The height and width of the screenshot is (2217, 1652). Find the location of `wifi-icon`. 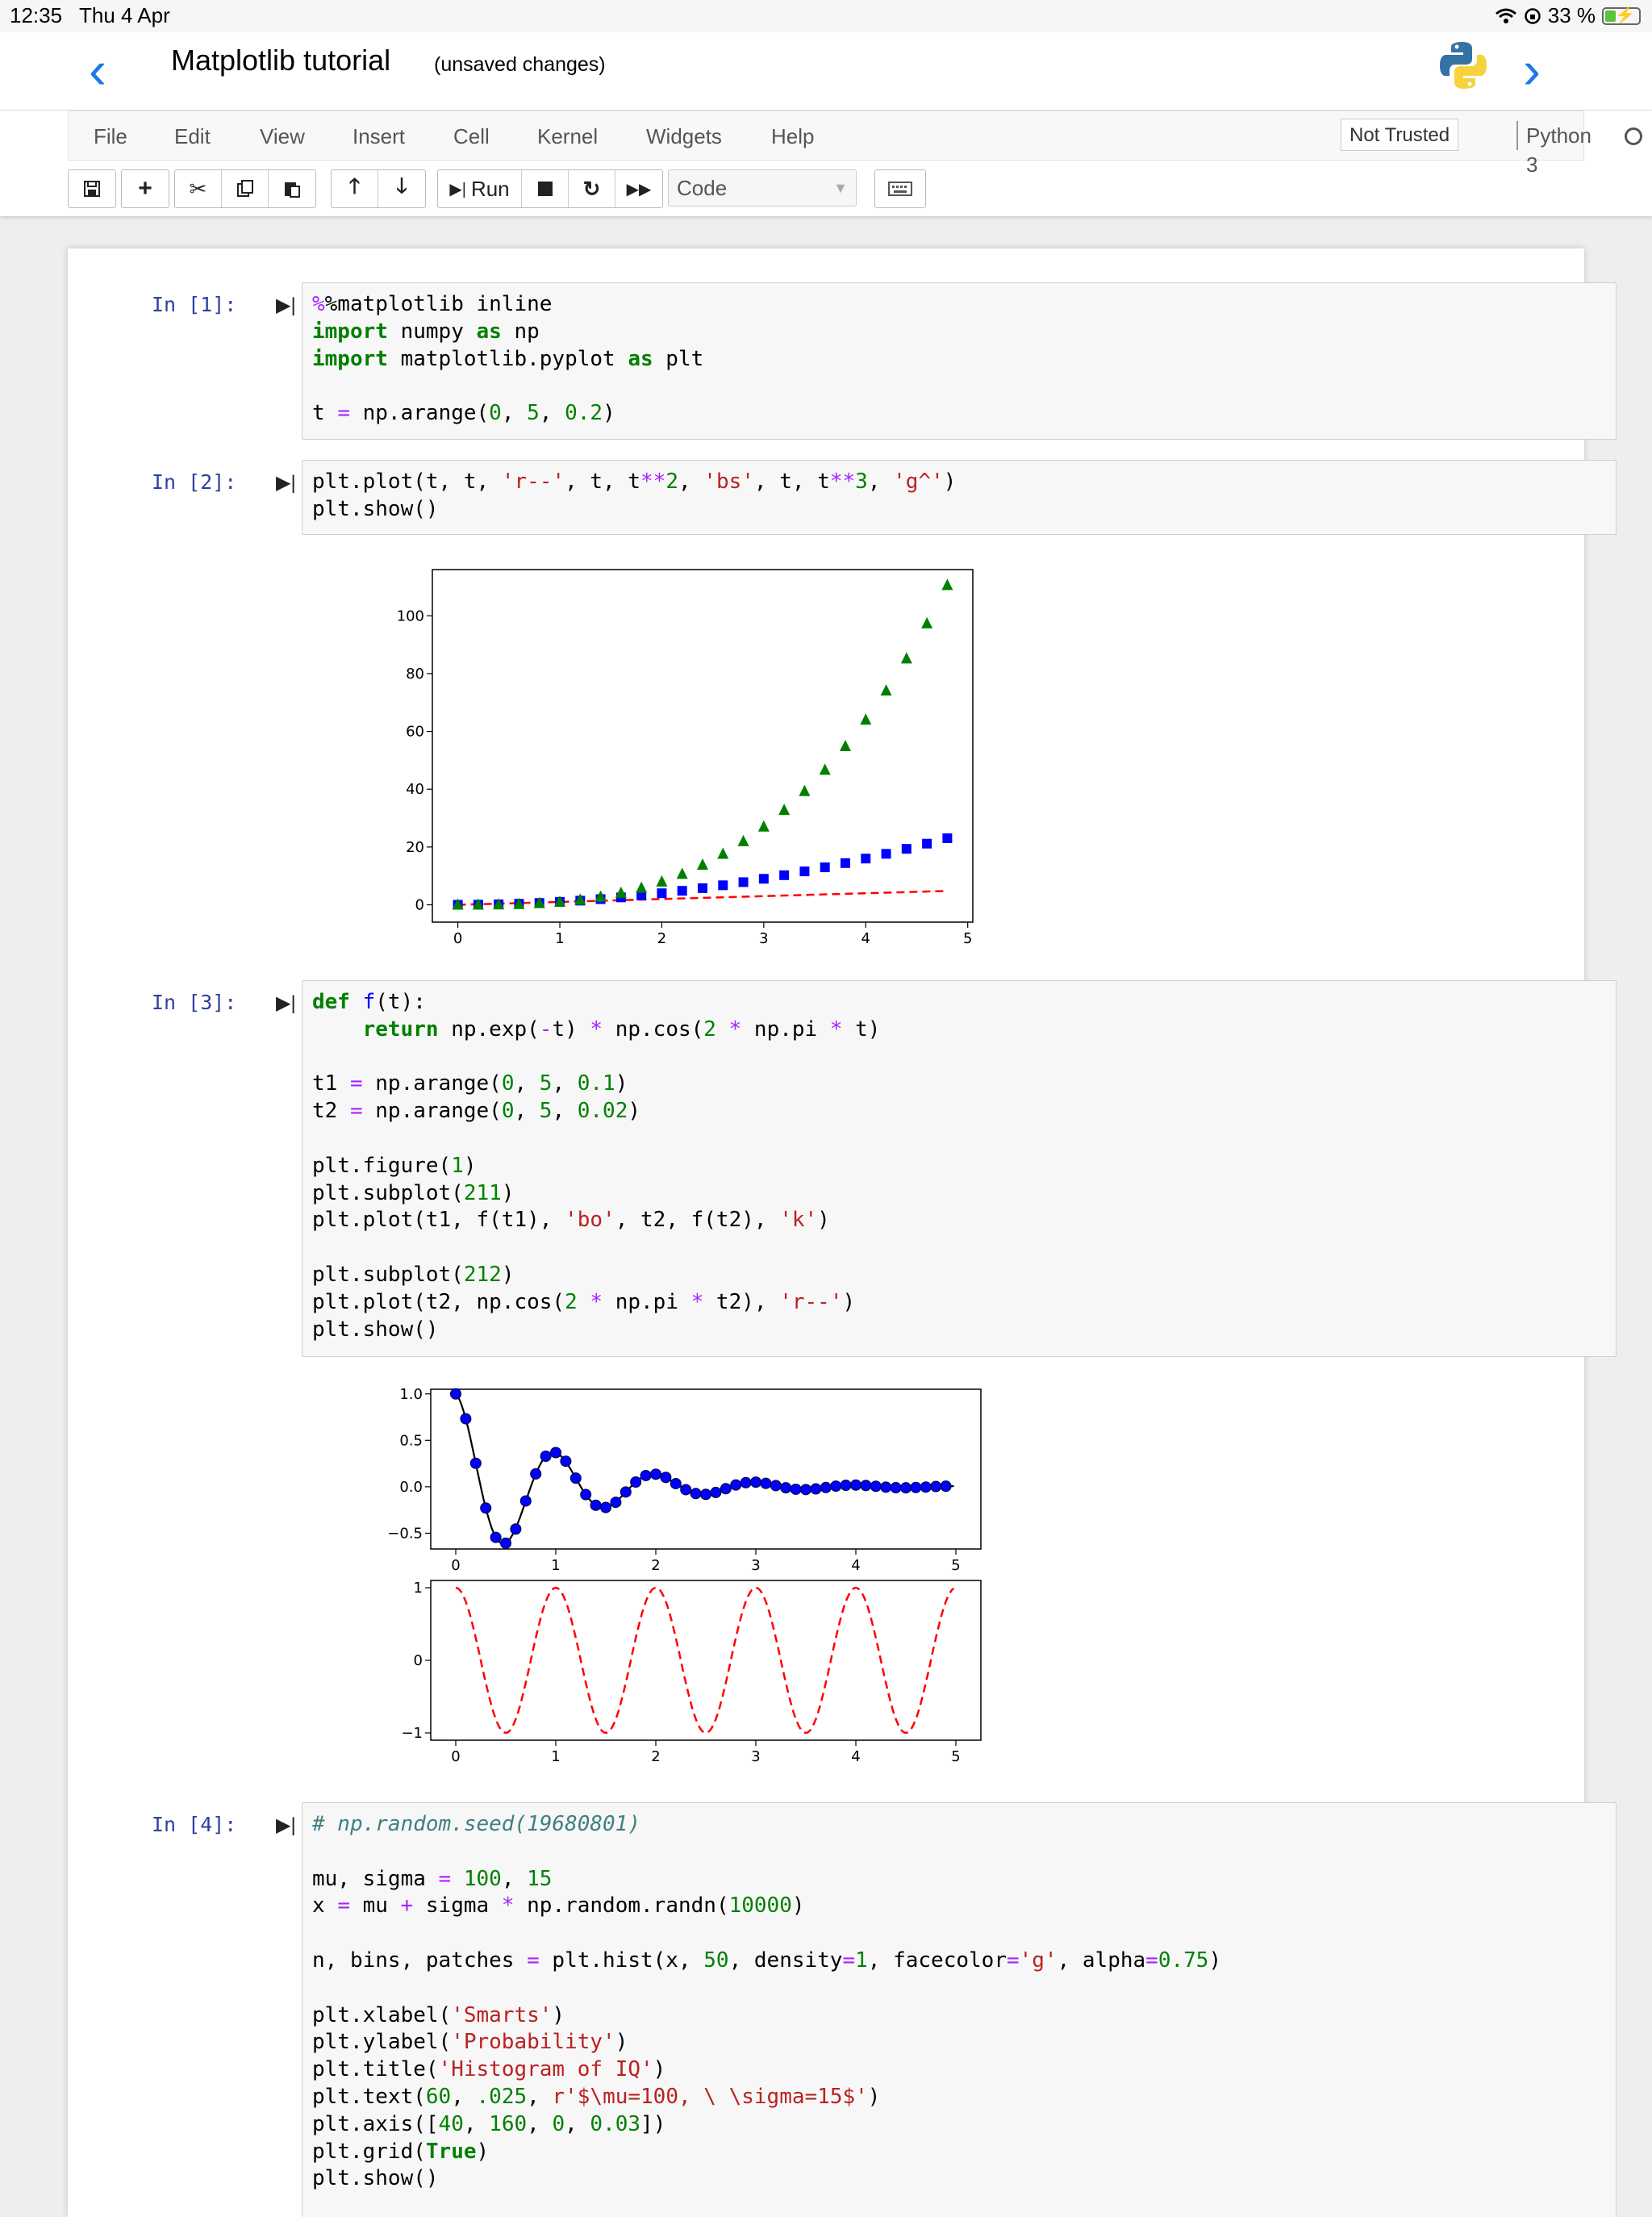

wifi-icon is located at coordinates (1505, 15).